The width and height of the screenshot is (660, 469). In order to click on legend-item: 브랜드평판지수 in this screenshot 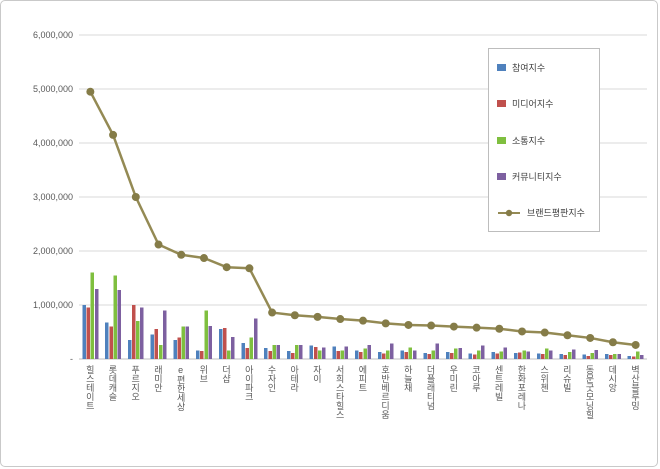, I will do `click(544, 212)`.